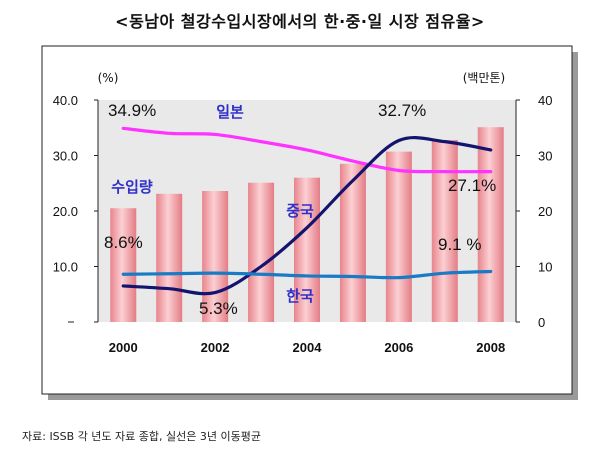  Describe the element at coordinates (545, 156) in the screenshot. I see `right-tick-label: 30` at that location.